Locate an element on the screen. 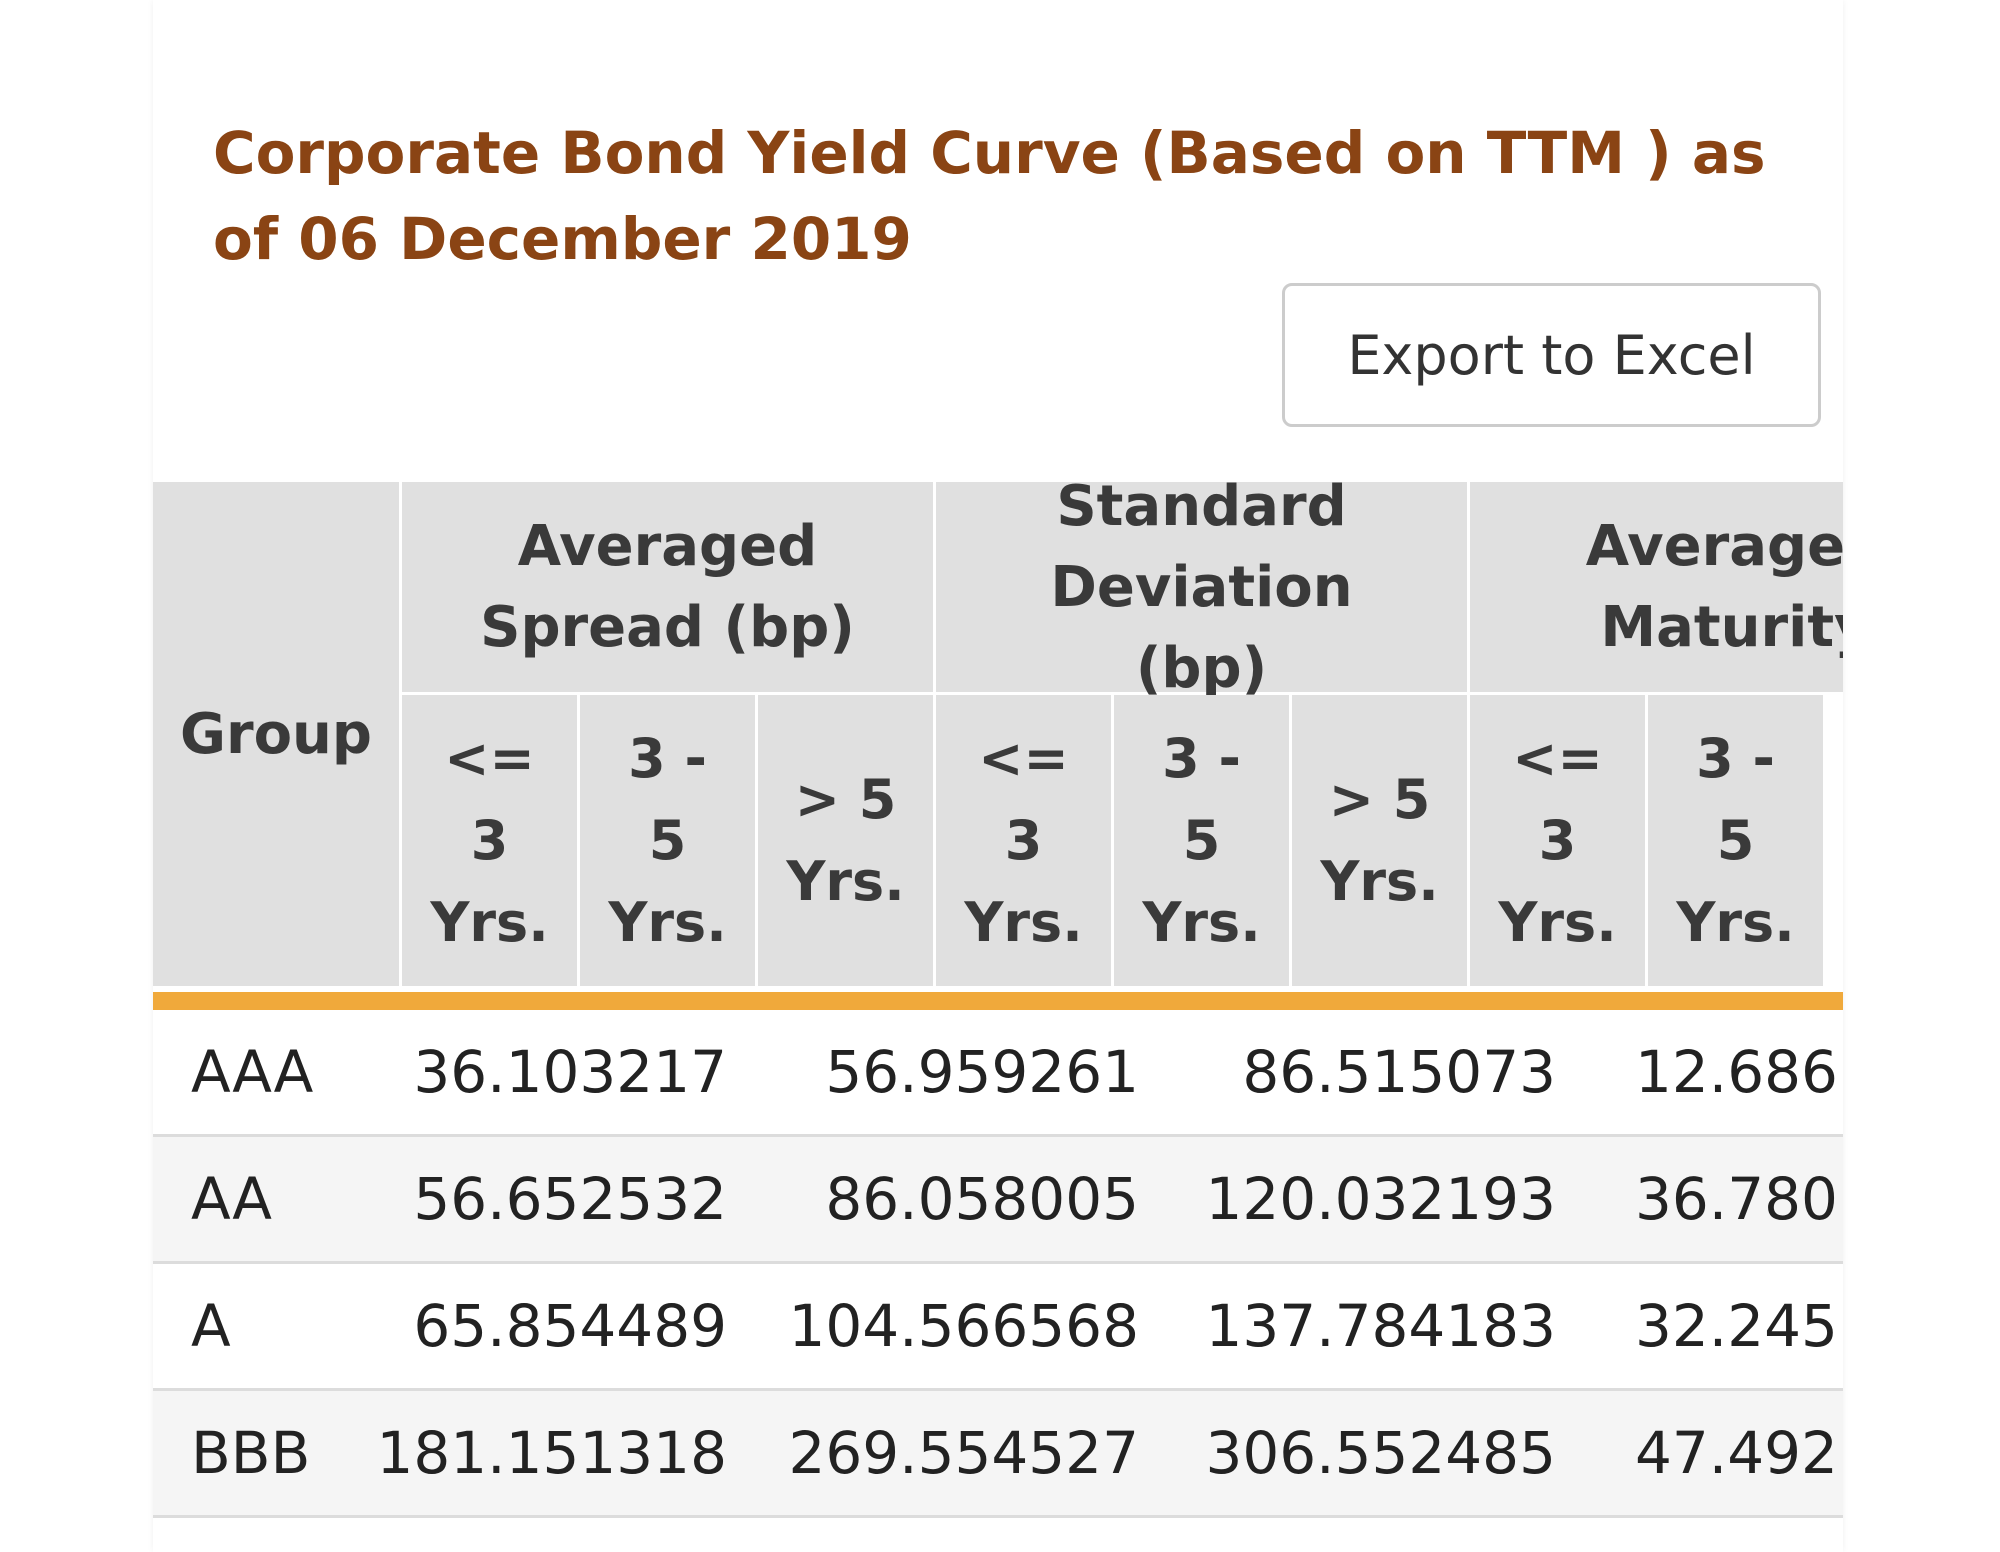 The height and width of the screenshot is (1552, 2000). group-cell: A is located at coordinates (211, 1326).